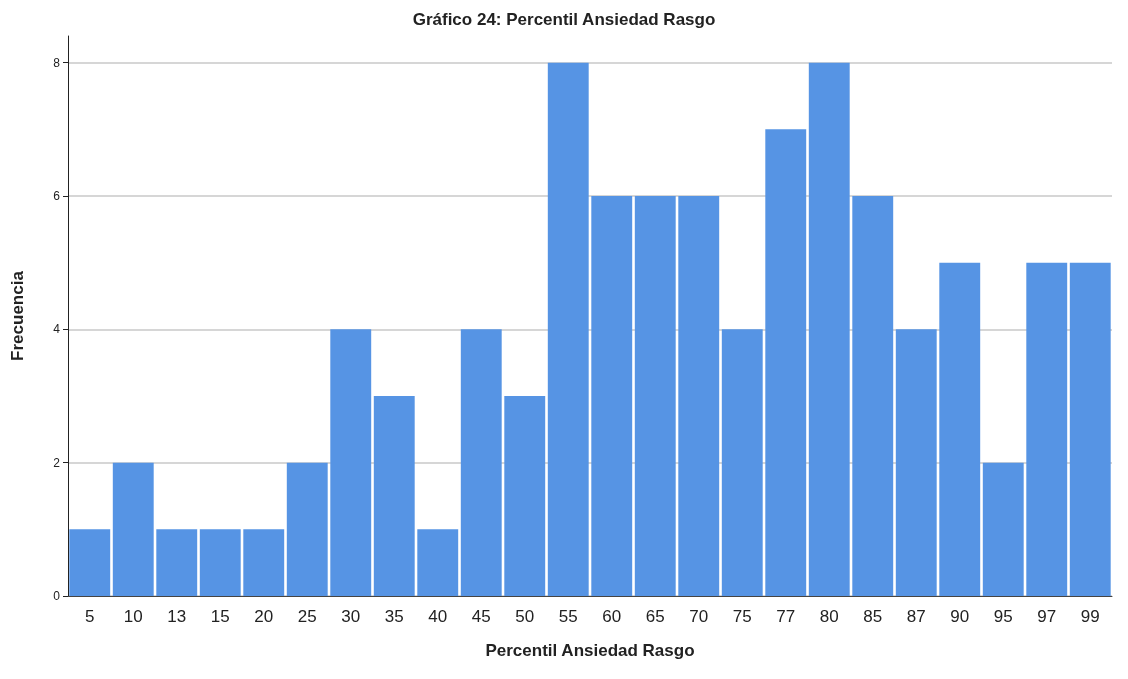 The image size is (1128, 679). What do you see at coordinates (57, 462) in the screenshot?
I see `y-tick-label: 2` at bounding box center [57, 462].